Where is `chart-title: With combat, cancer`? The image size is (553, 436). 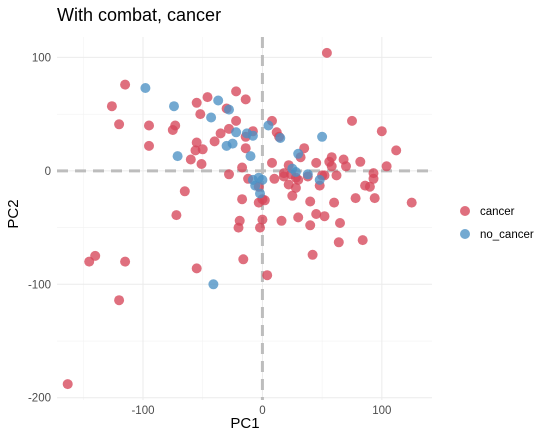 chart-title: With combat, cancer is located at coordinates (139, 15).